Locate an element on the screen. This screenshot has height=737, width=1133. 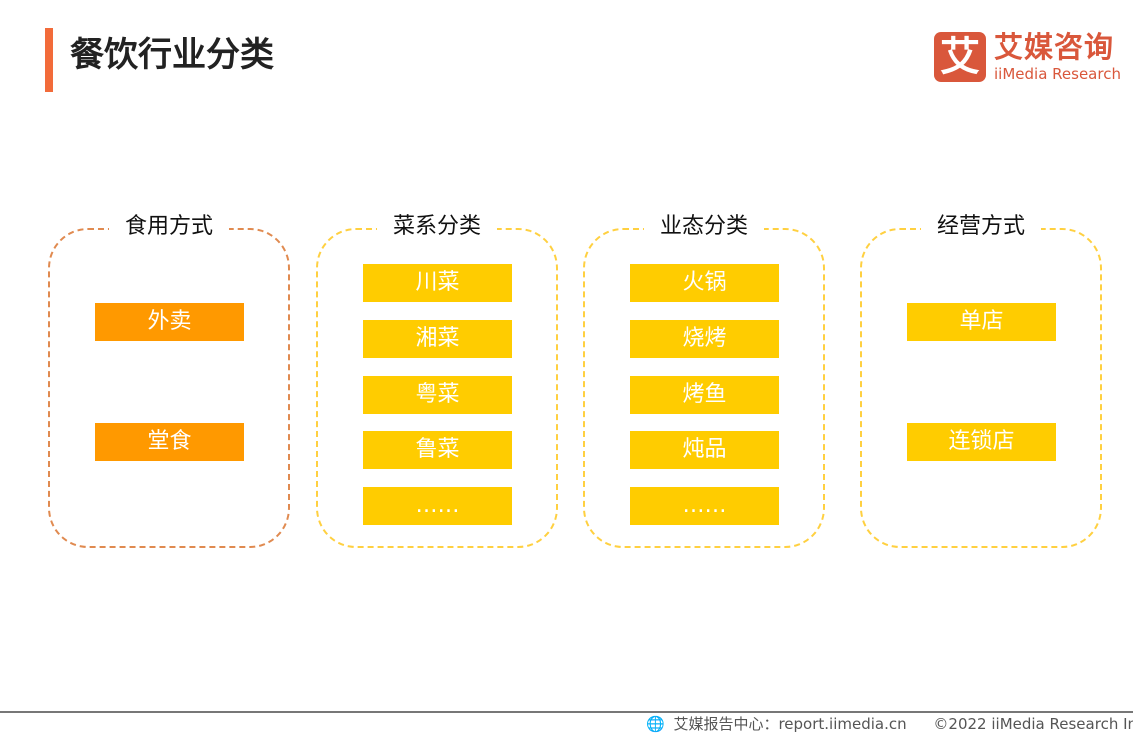
category-item: 湘菜 is located at coordinates (437, 339).